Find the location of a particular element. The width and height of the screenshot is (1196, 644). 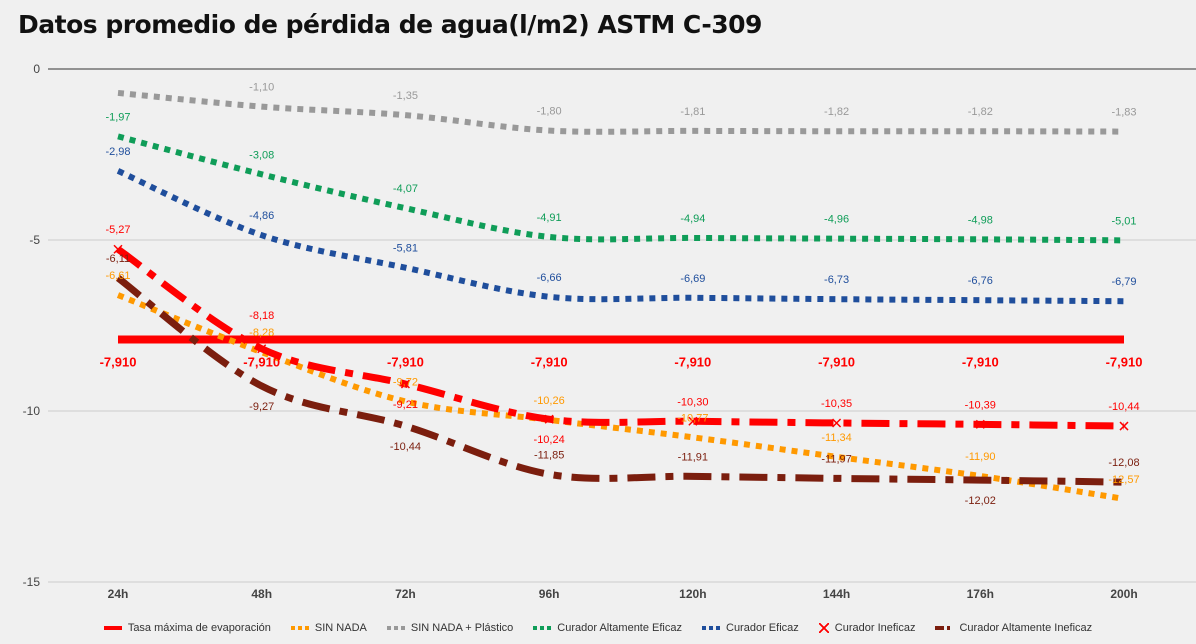

data-label: -1,35 is located at coordinates (405, 96).